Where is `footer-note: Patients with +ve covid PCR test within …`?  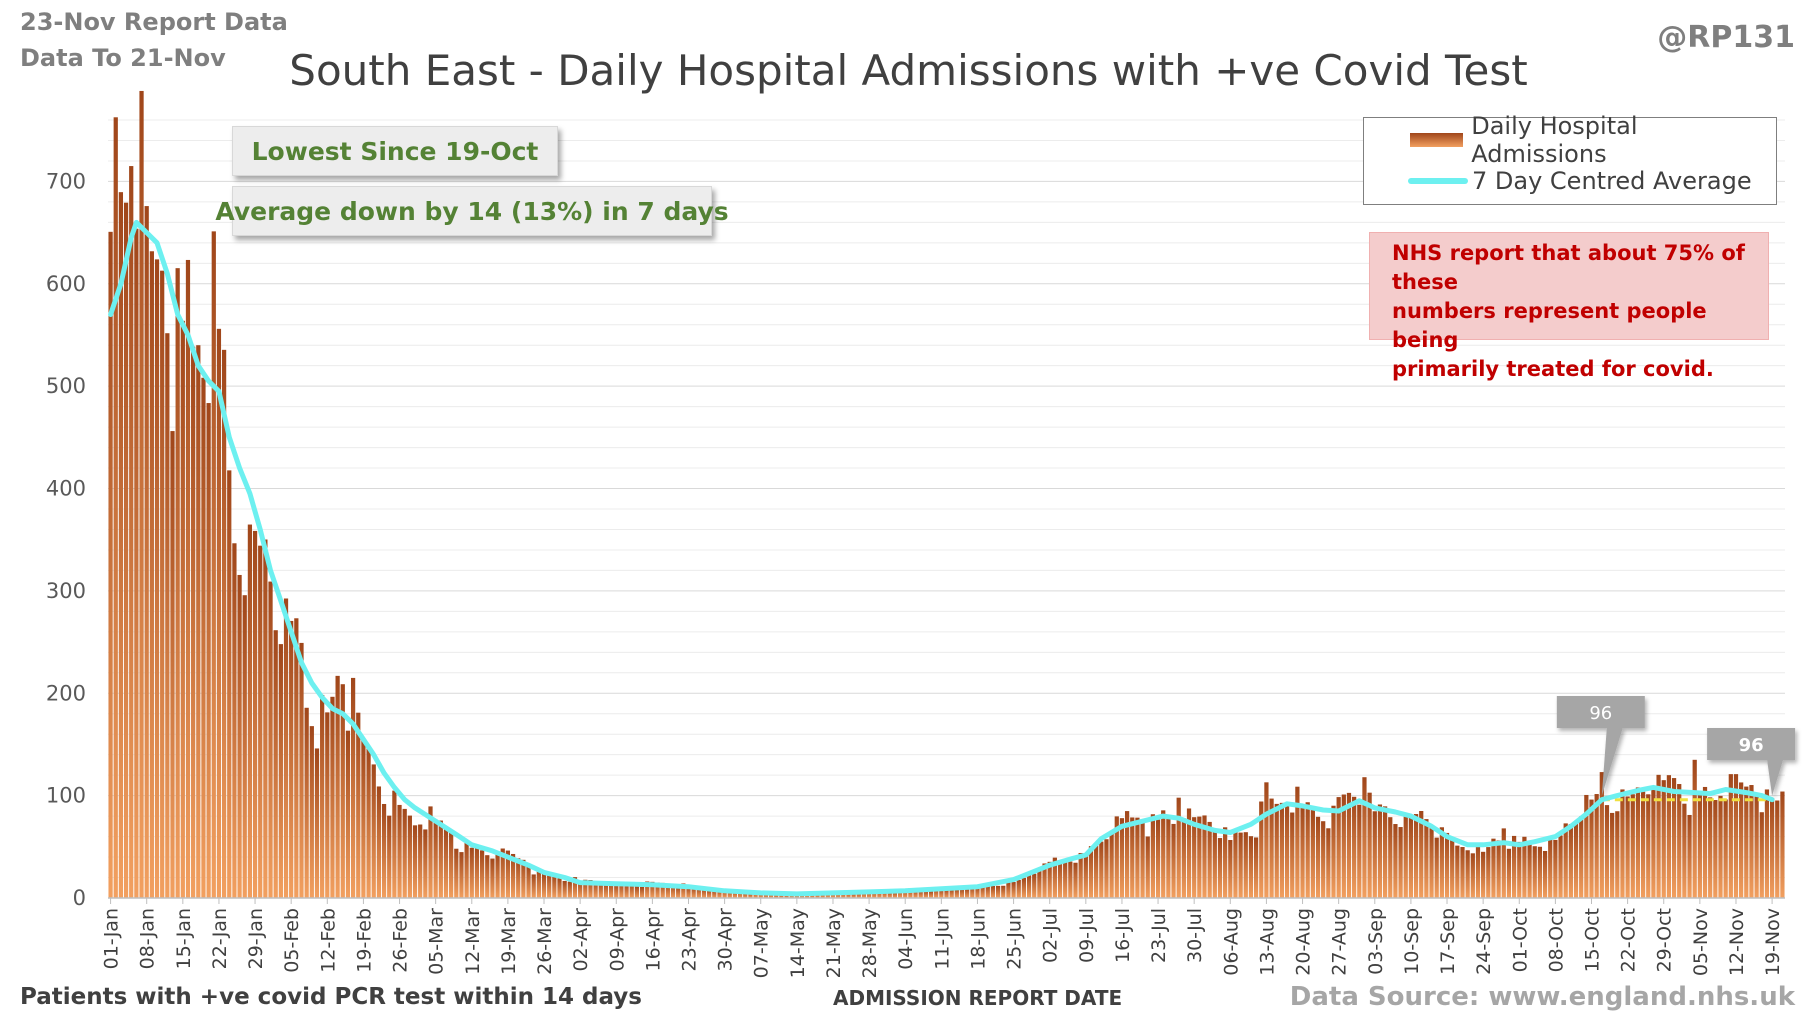
footer-note: Patients with +ve covid PCR test within … is located at coordinates (331, 997).